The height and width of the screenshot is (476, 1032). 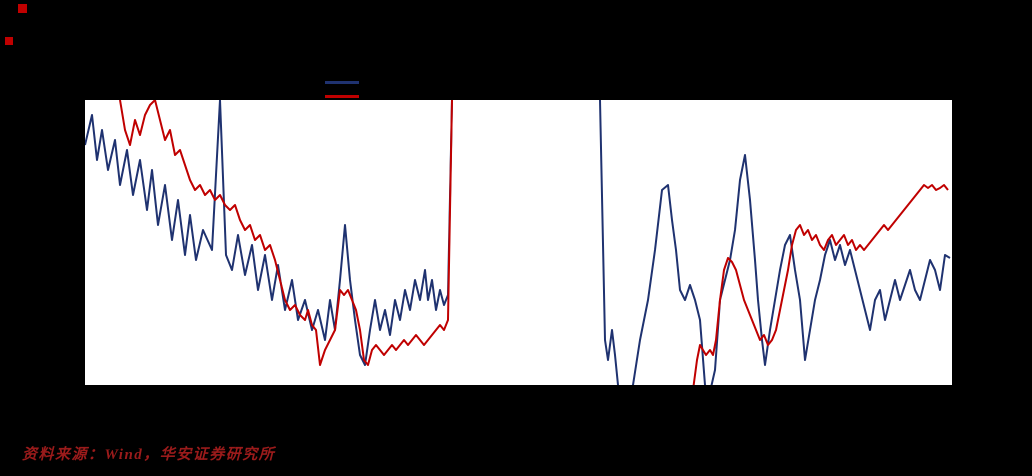 What do you see at coordinates (149, 455) in the screenshot?
I see `source-note: 资料来源：Wind，华安证券研究所` at bounding box center [149, 455].